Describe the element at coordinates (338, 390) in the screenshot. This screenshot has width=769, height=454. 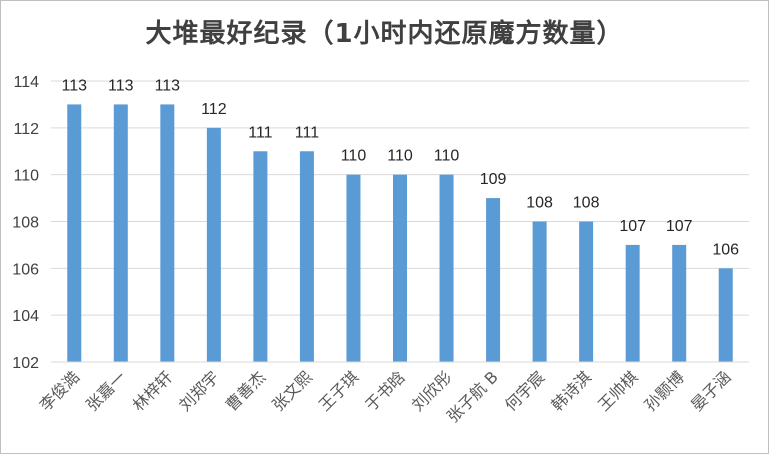
I see `category-label-7: 王子琪` at that location.